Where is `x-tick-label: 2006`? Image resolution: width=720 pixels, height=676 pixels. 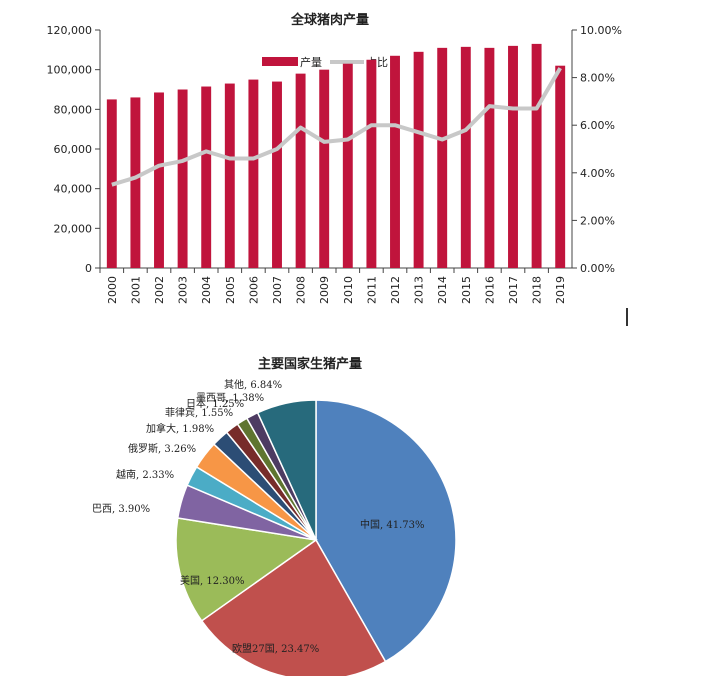
x-tick-label: 2006 is located at coordinates (253, 290).